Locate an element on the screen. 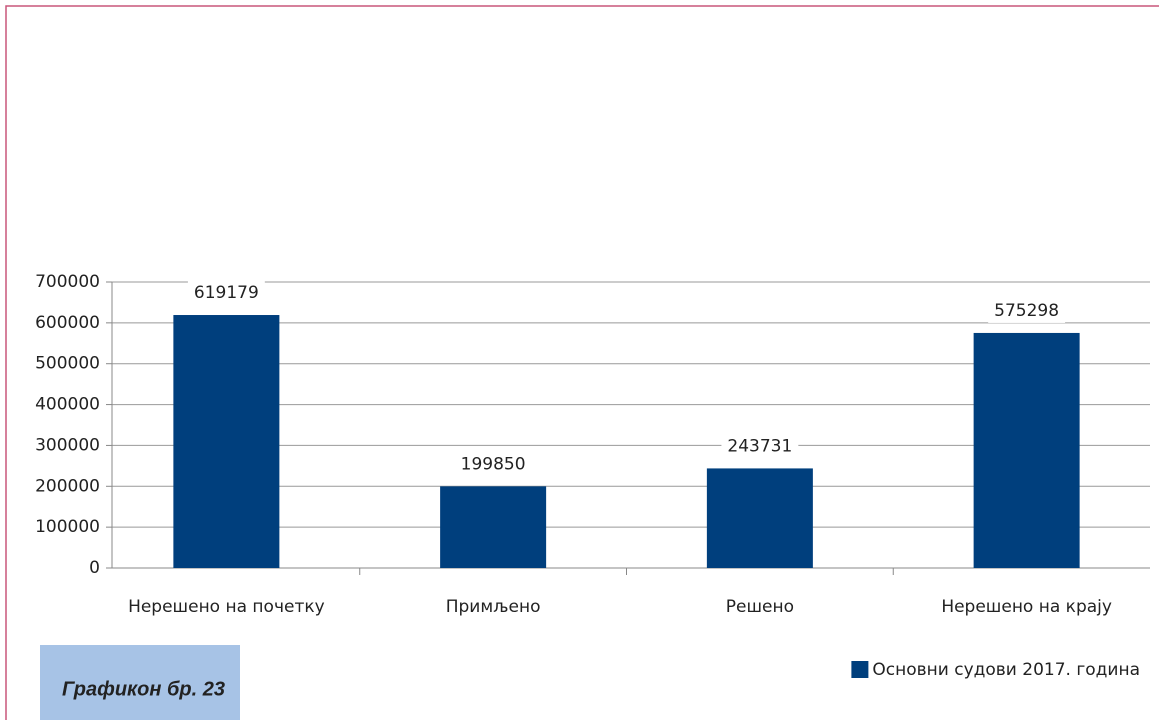 The width and height of the screenshot is (1159, 720). data-label: 243731 is located at coordinates (759, 446).